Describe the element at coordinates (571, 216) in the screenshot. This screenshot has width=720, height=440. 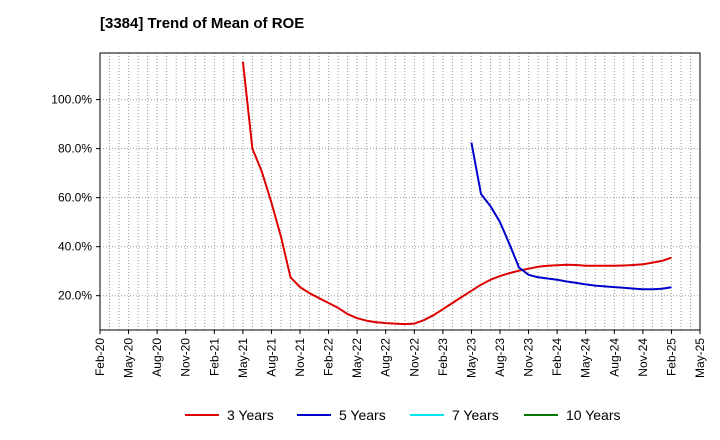
I see `series-line-5-years` at that location.